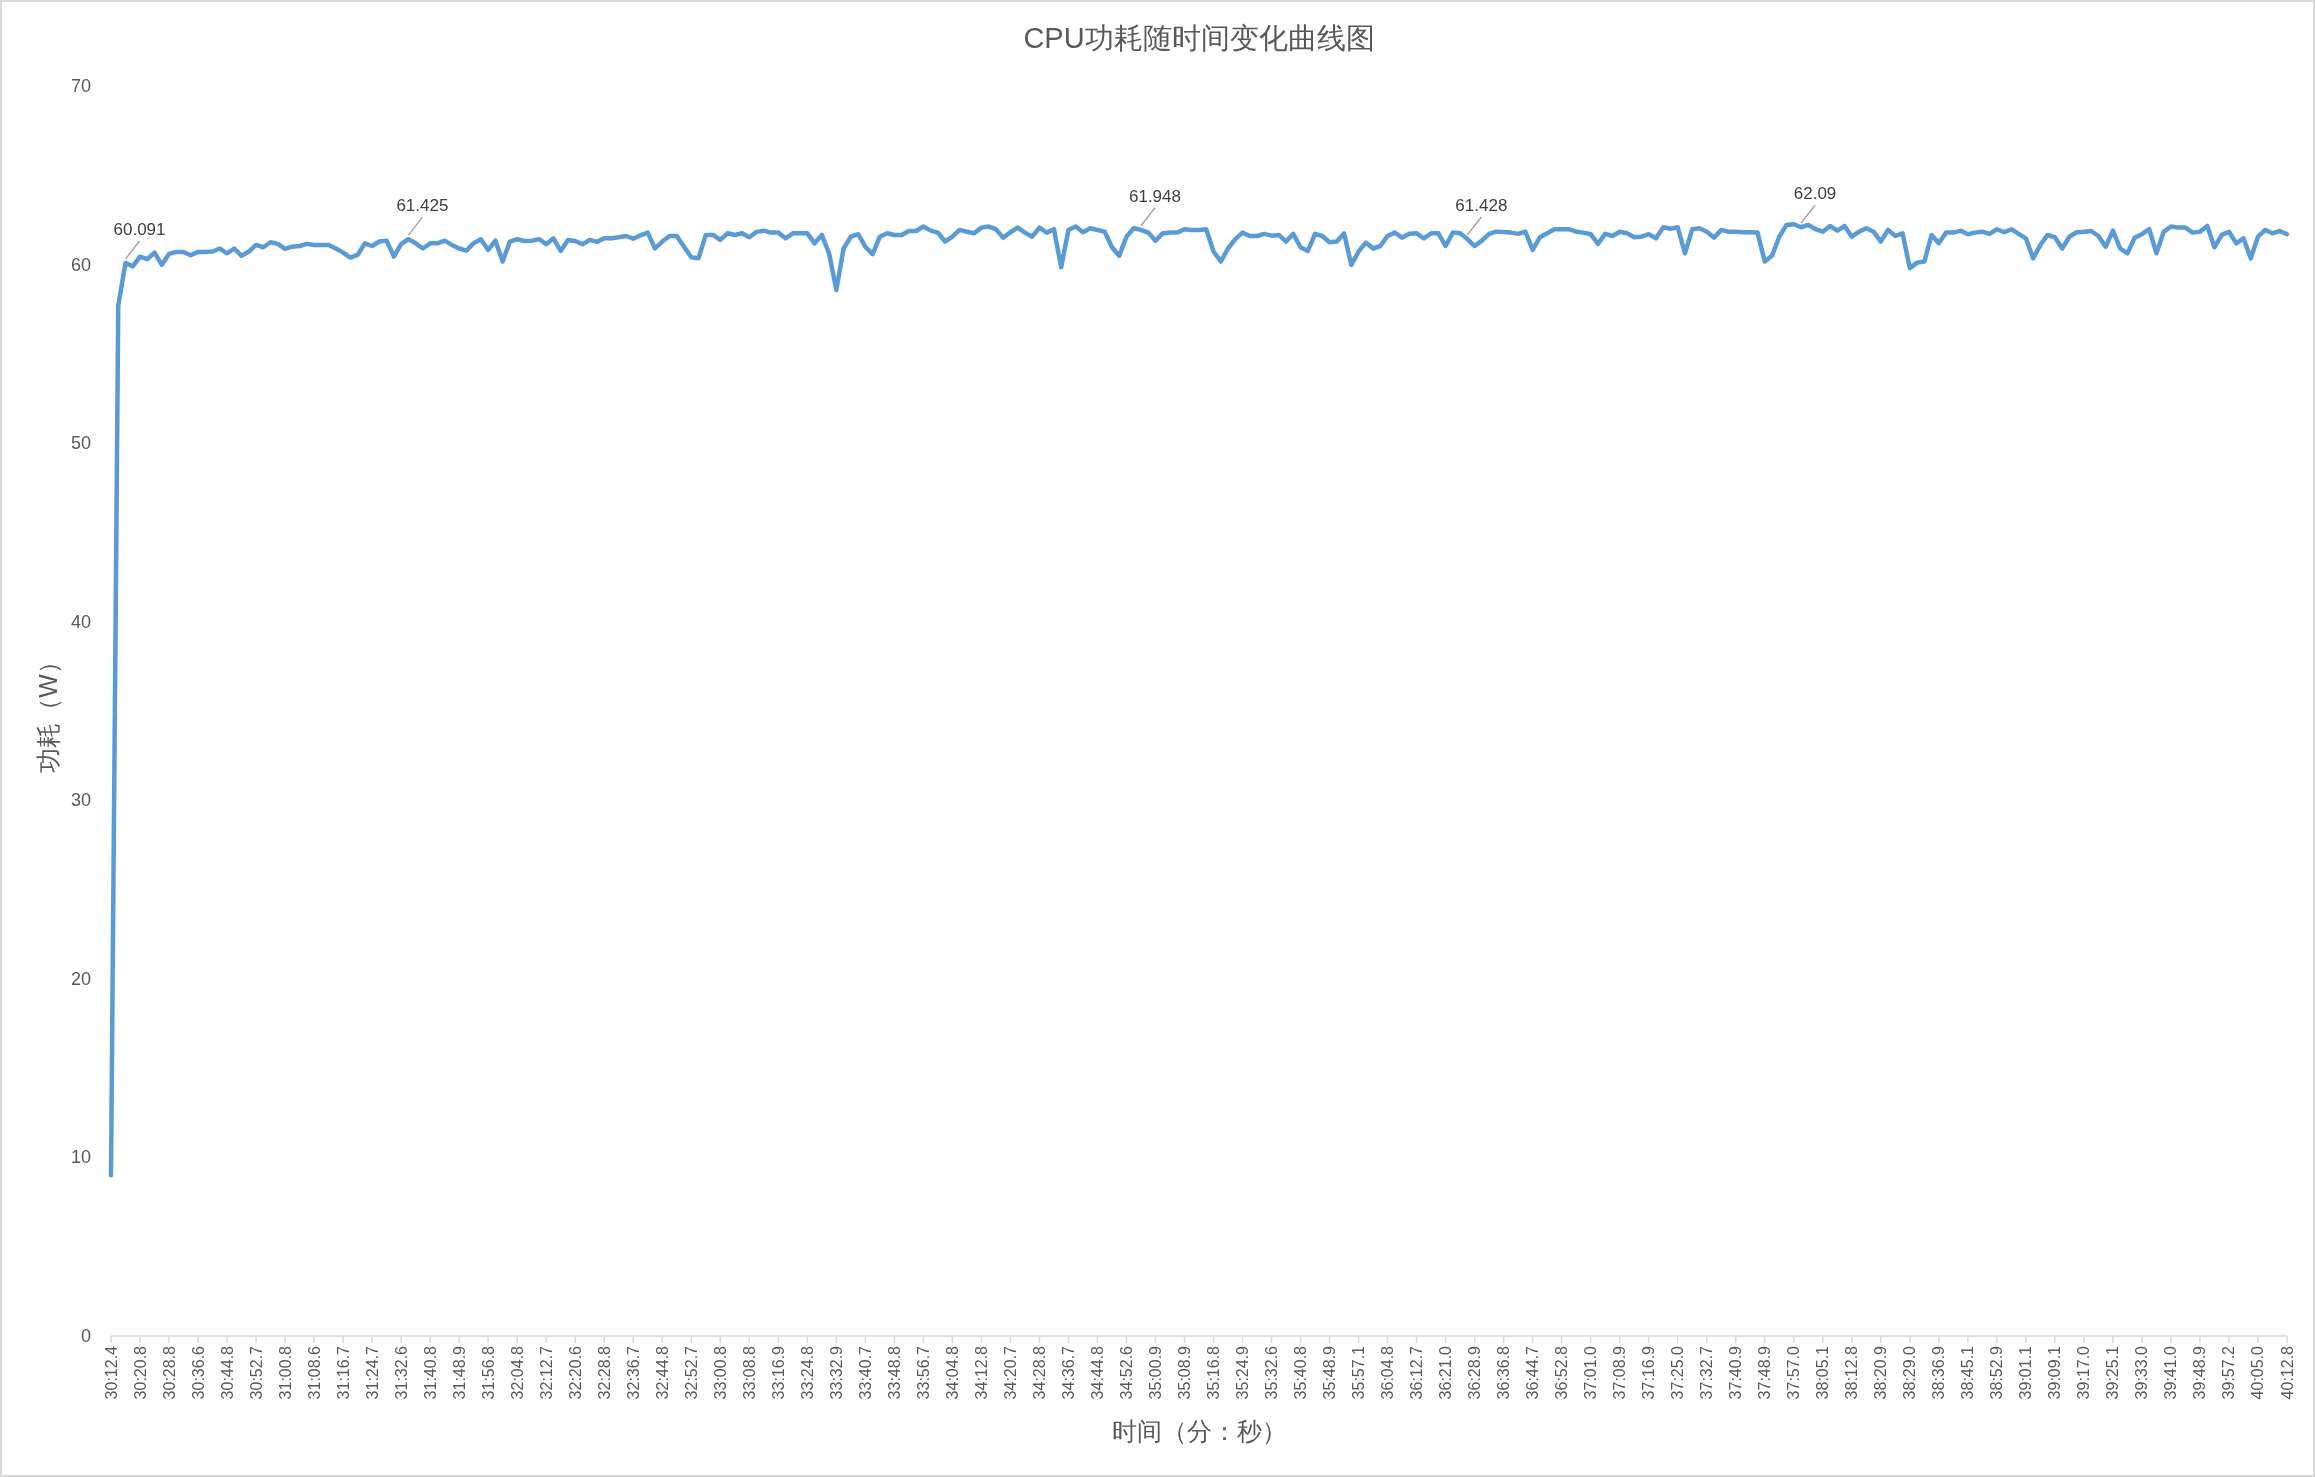  I want to click on x-tick-label: 38:12.8, so click(1852, 1372).